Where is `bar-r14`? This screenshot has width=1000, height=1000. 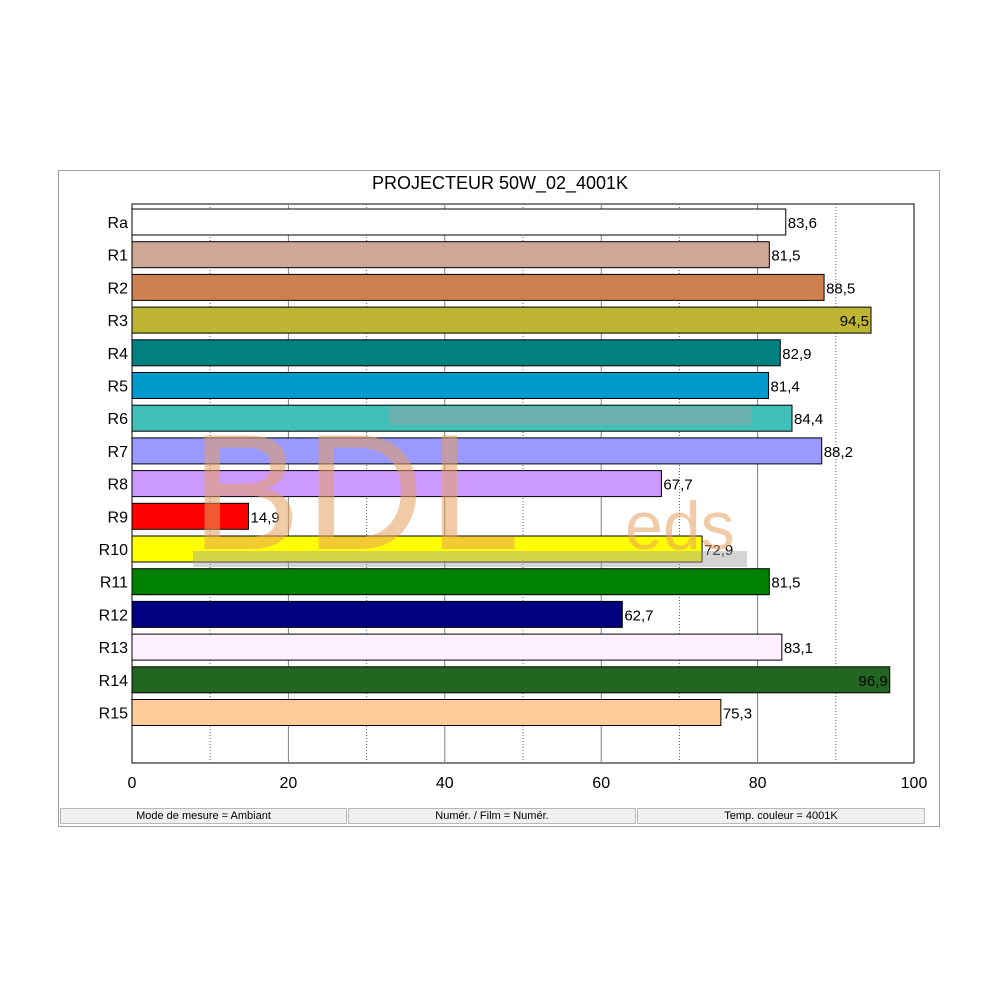 bar-r14 is located at coordinates (511, 680).